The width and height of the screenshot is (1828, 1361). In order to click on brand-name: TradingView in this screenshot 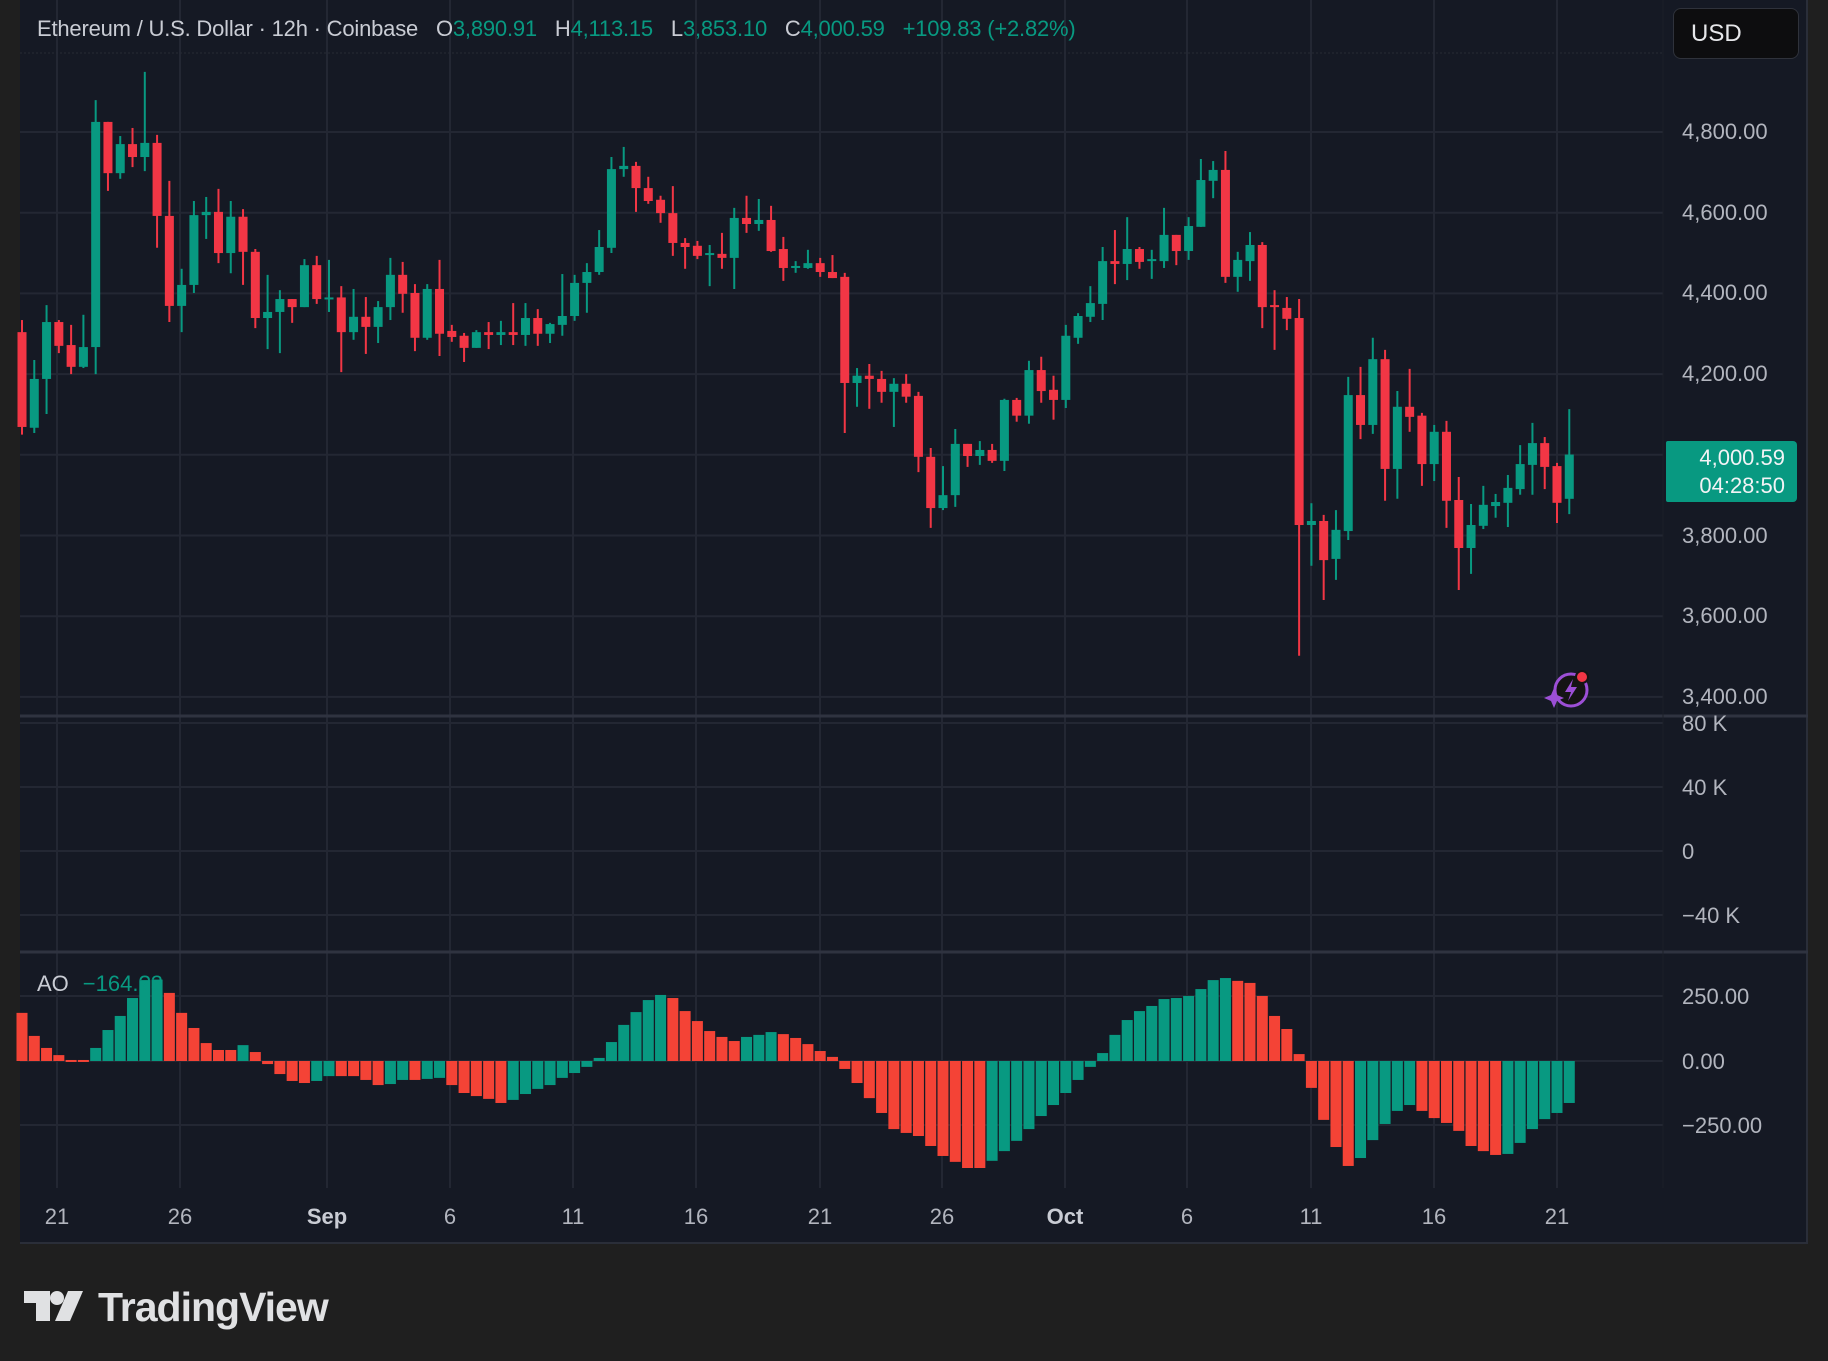, I will do `click(213, 1307)`.